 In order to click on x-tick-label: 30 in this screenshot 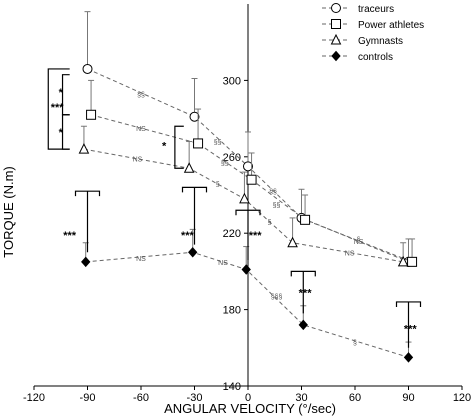, I will do `click(301, 398)`.